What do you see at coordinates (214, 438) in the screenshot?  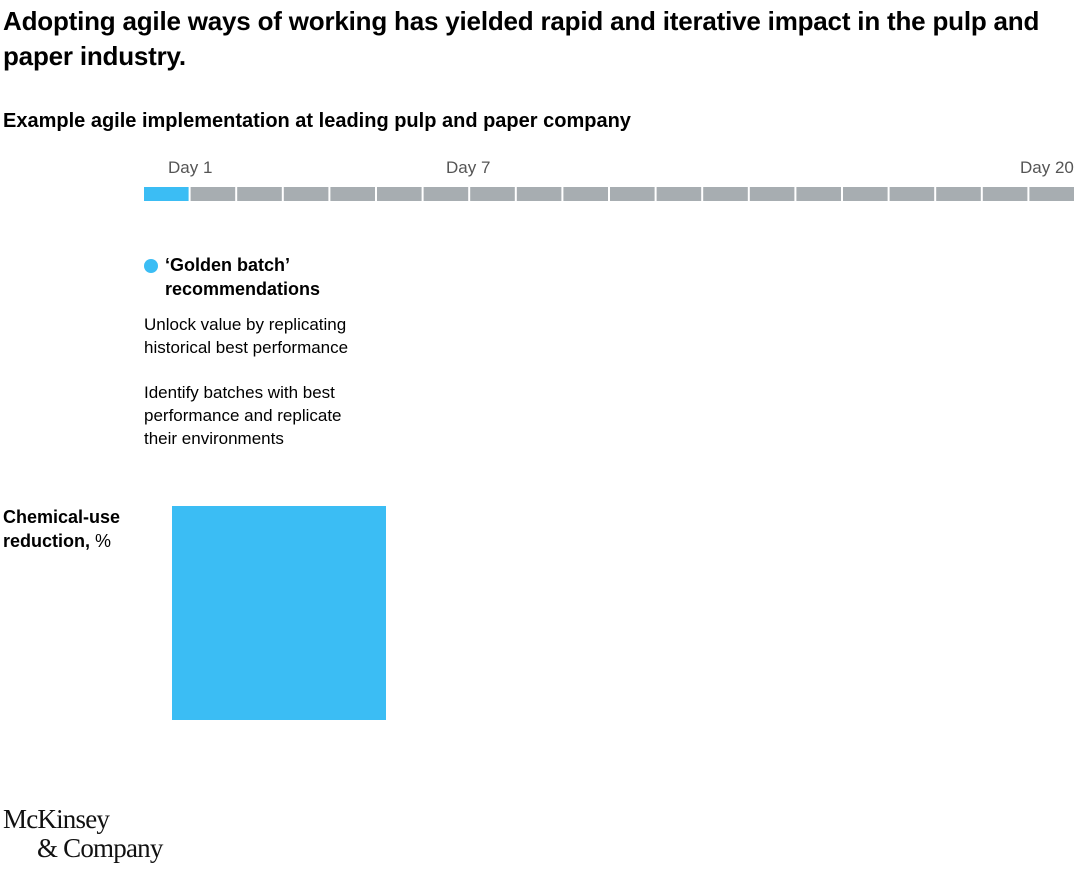 I see `phase-description-2-line3: their environments` at bounding box center [214, 438].